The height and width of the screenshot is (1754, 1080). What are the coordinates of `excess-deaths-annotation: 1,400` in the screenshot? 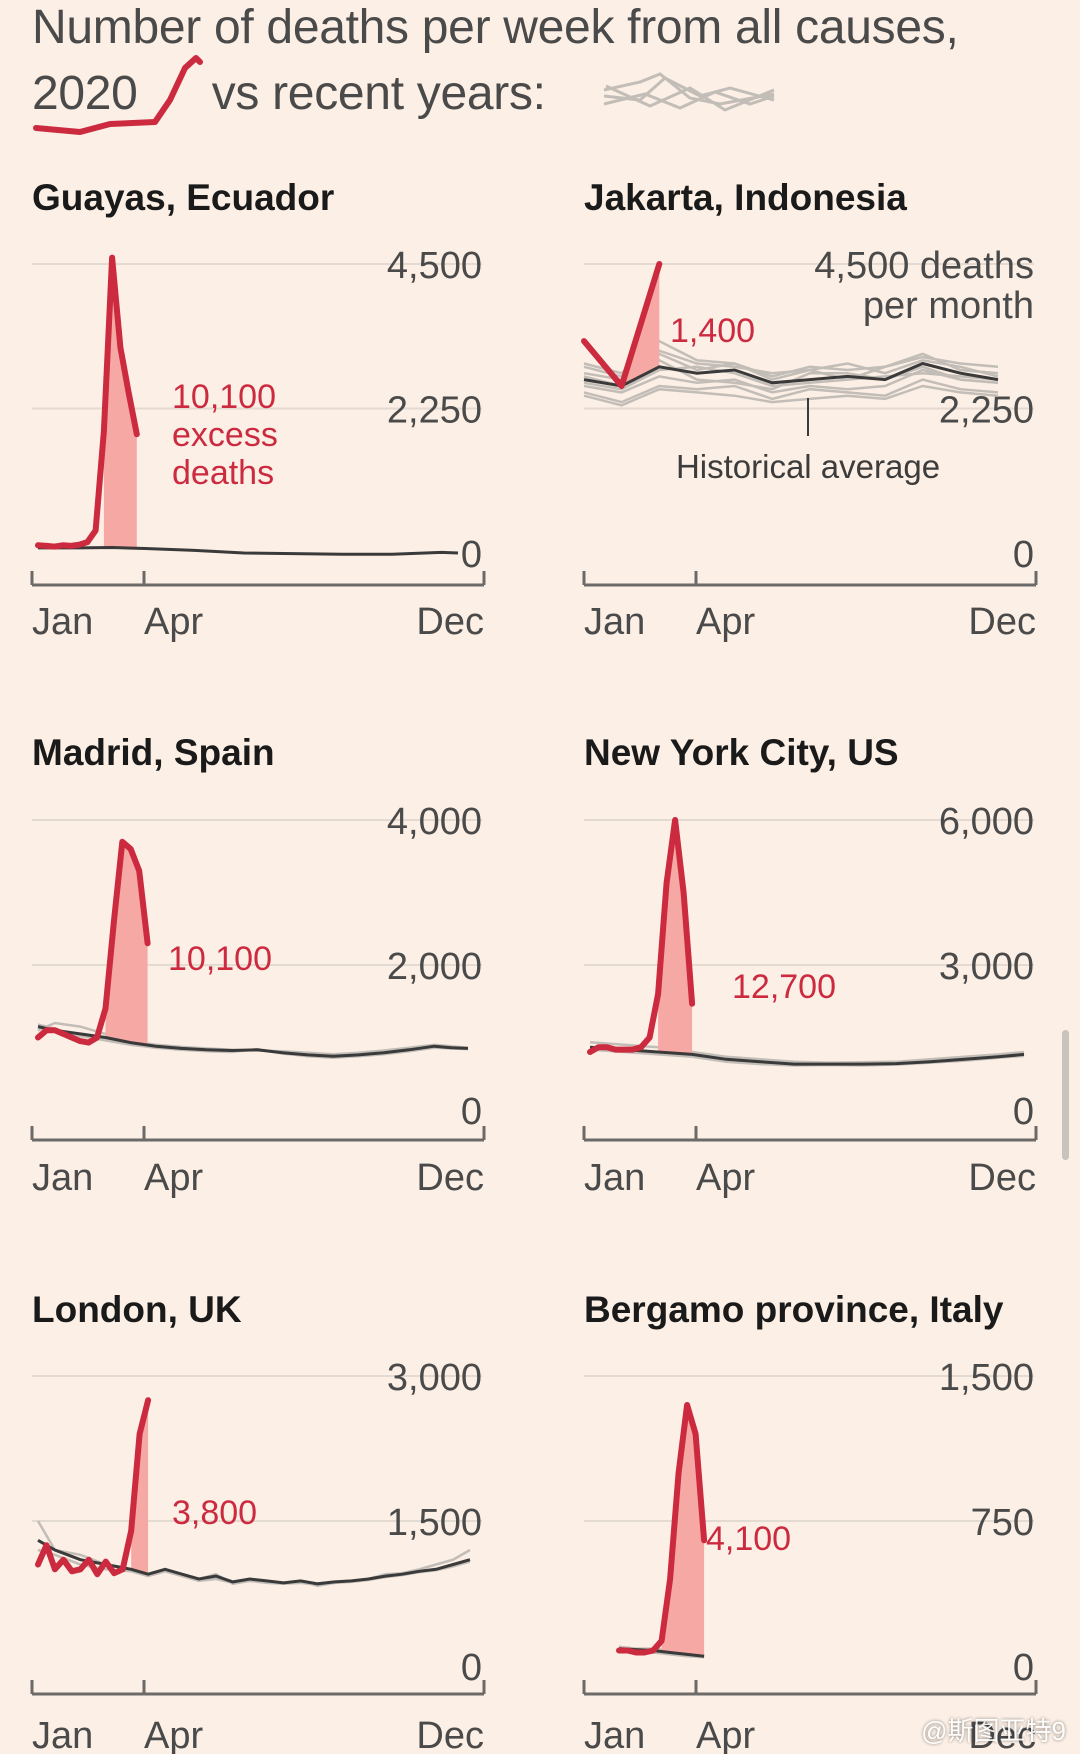 It's located at (712, 331).